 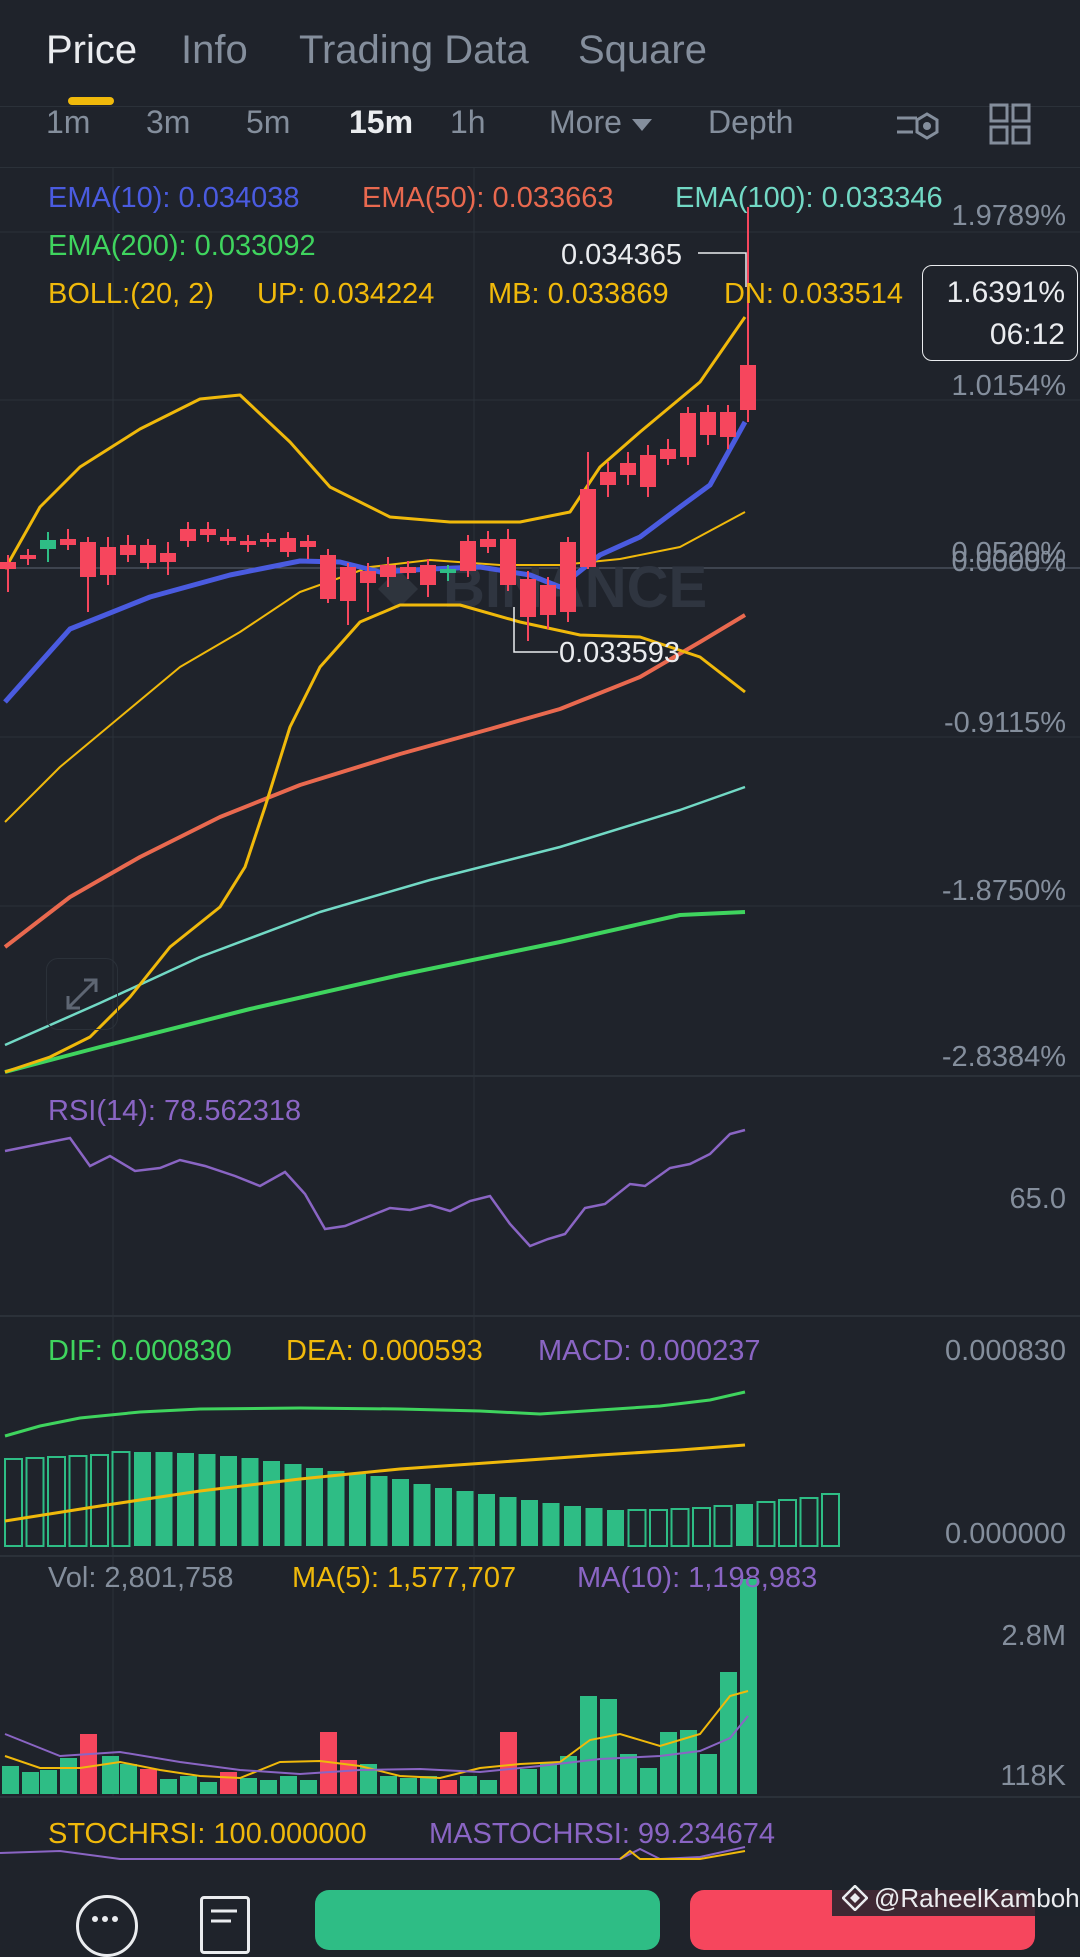 I want to click on price-axis-label: -0.9115%, so click(x=1005, y=723).